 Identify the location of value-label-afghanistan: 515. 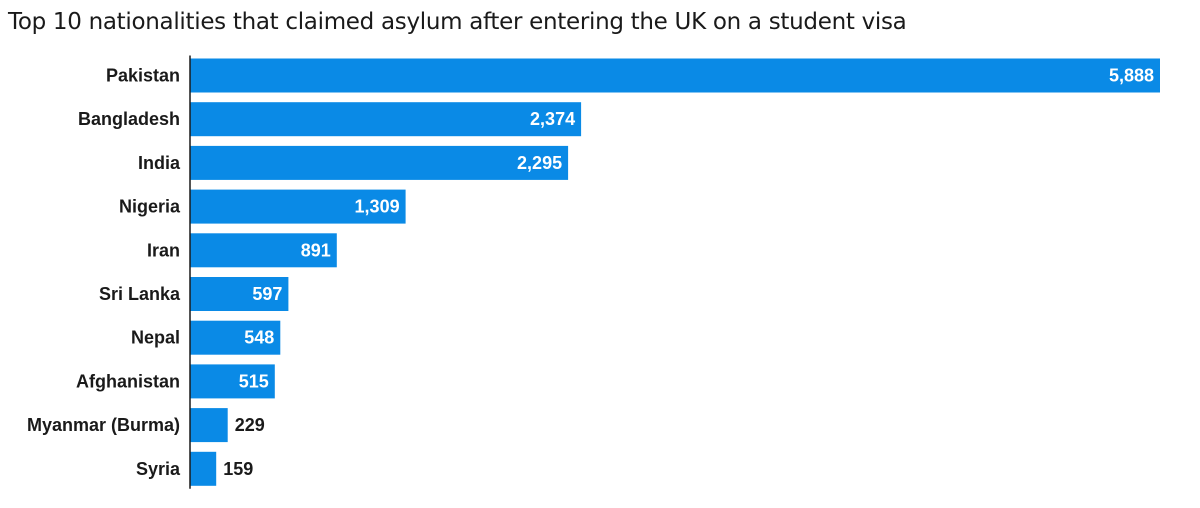
(254, 381).